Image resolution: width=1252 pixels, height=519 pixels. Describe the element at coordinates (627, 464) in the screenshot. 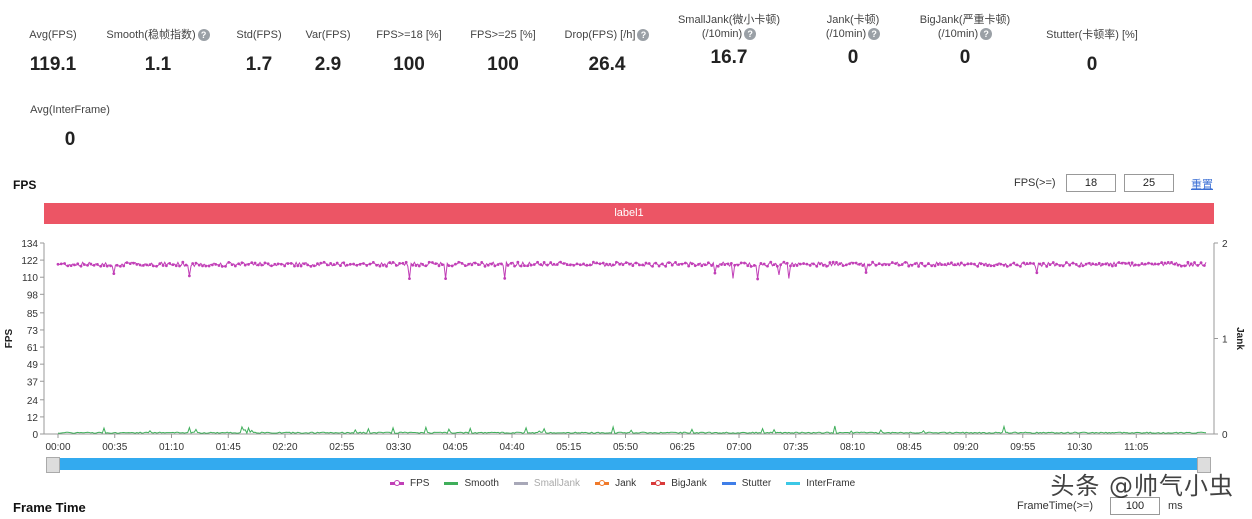

I see `time-range-slider` at that location.